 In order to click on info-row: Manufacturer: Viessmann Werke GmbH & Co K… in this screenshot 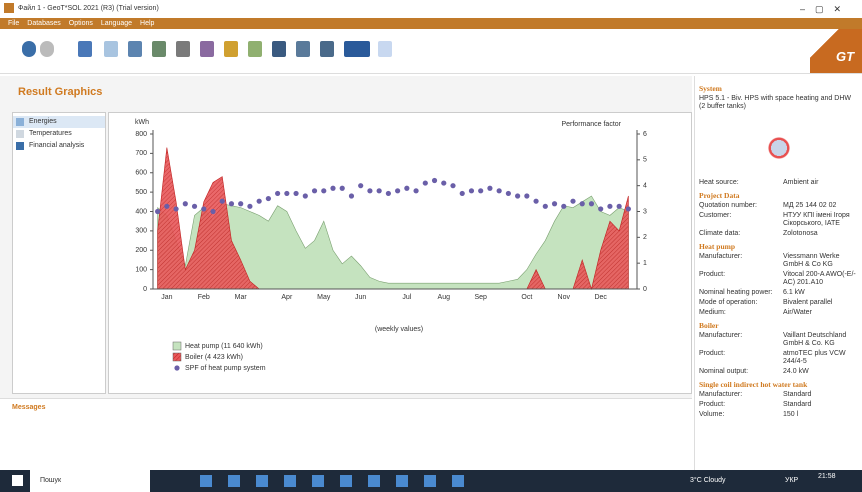, I will do `click(779, 261)`.